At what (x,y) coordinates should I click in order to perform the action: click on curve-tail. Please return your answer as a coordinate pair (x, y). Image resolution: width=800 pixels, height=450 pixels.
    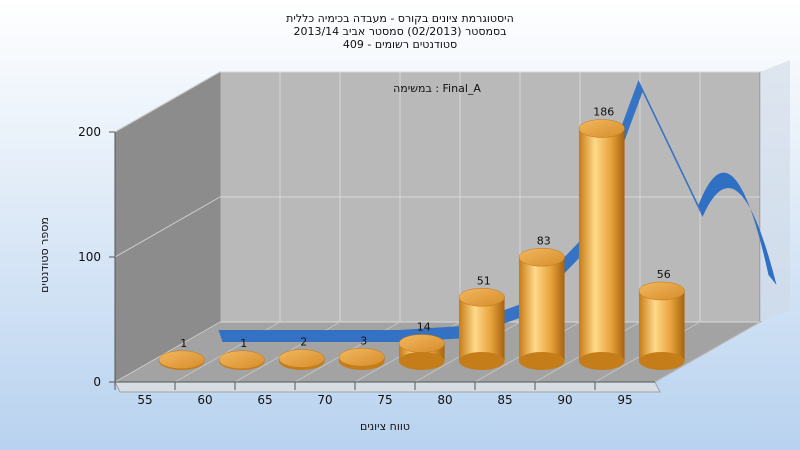
    Looking at the image, I should click on (737, 228).